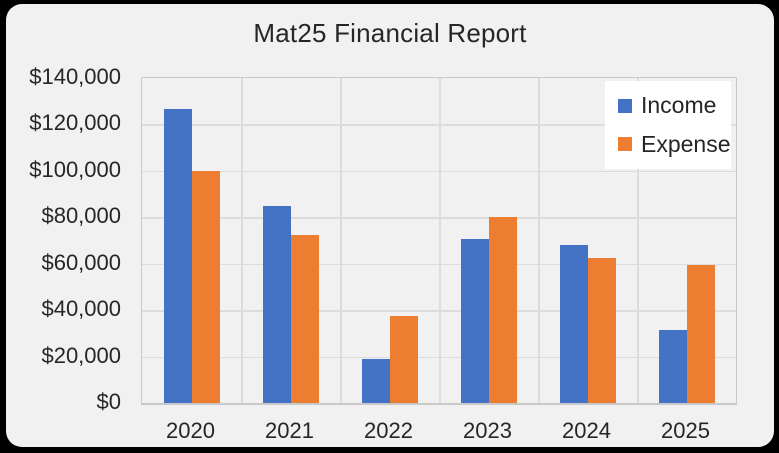  I want to click on x-axis-label-2024: 2024, so click(586, 430).